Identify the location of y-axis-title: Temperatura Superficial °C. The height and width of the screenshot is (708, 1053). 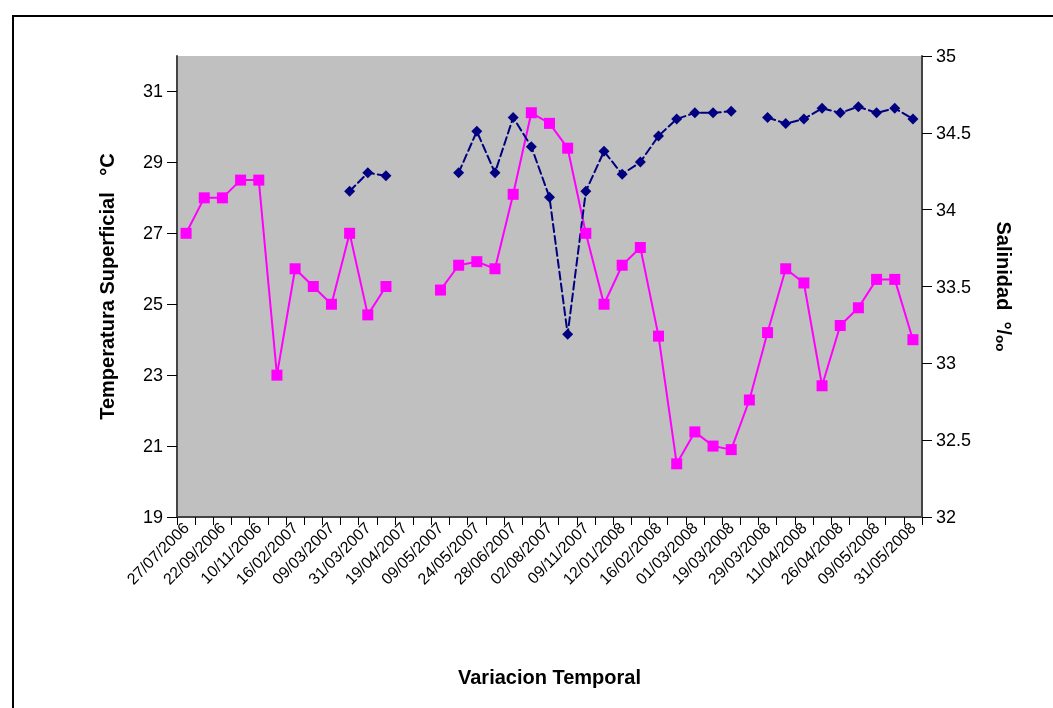
(107, 286).